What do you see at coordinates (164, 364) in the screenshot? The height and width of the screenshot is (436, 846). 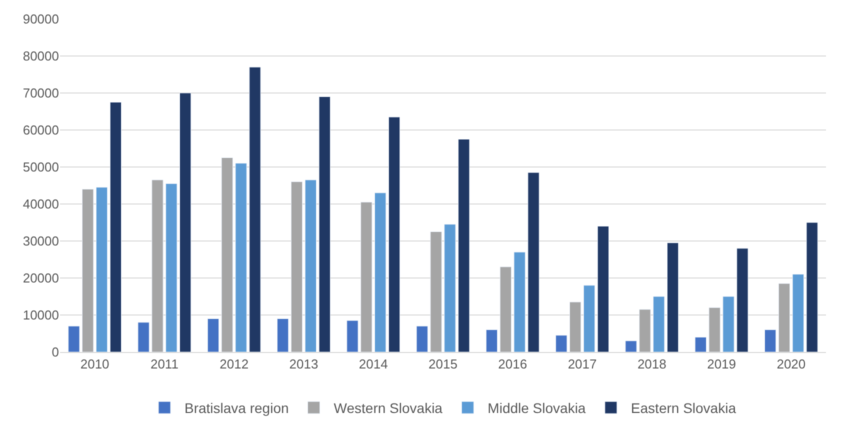 I see `x-tick-label: 2011` at bounding box center [164, 364].